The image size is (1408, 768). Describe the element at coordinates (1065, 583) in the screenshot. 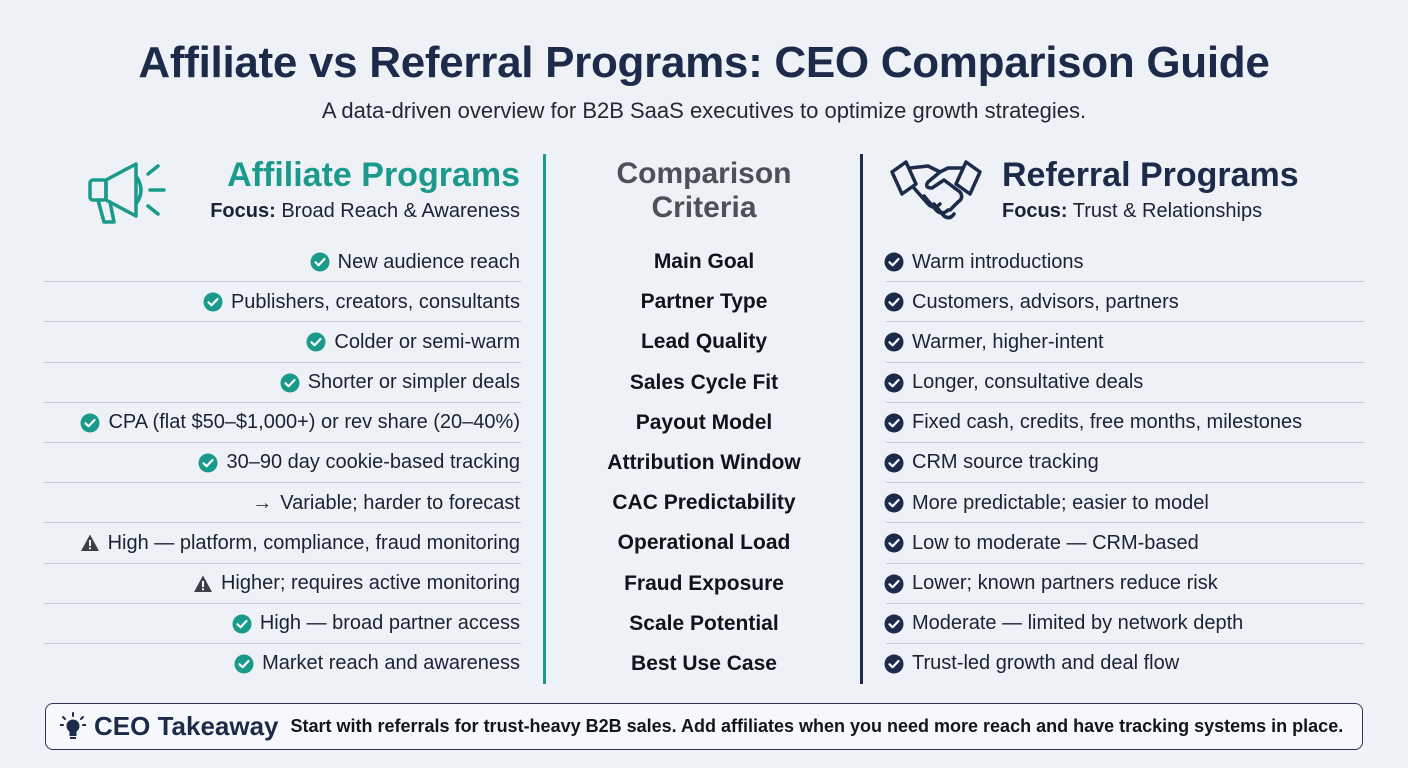

I see `referral-cell-text: Lower; known partners reduce risk` at that location.